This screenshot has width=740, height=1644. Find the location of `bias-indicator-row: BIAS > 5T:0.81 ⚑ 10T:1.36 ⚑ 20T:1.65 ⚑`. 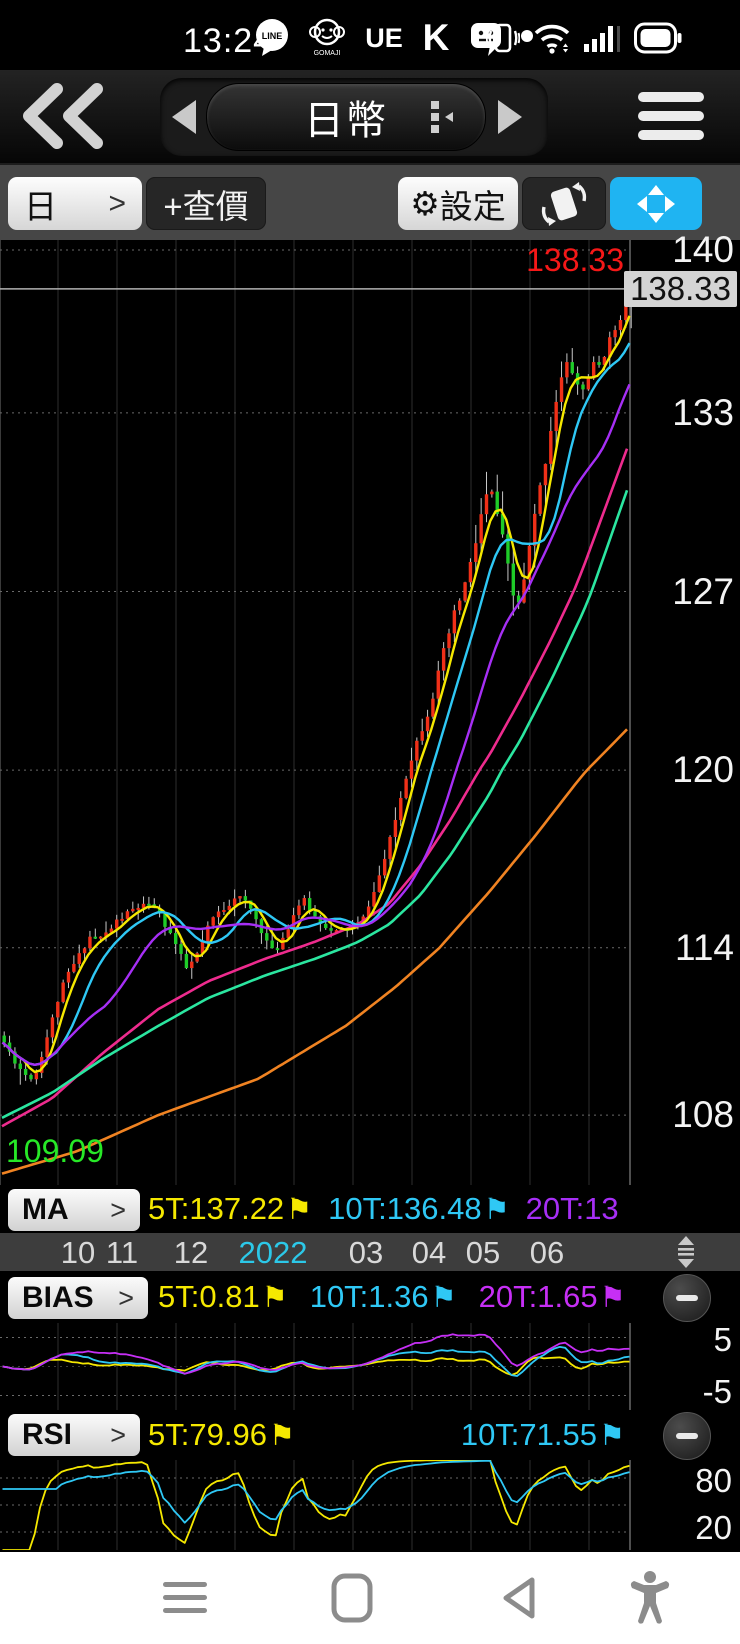

bias-indicator-row: BIAS > 5T:0.81 ⚑ 10T:1.36 ⚑ 20T:1.65 ⚑ is located at coordinates (370, 1297).